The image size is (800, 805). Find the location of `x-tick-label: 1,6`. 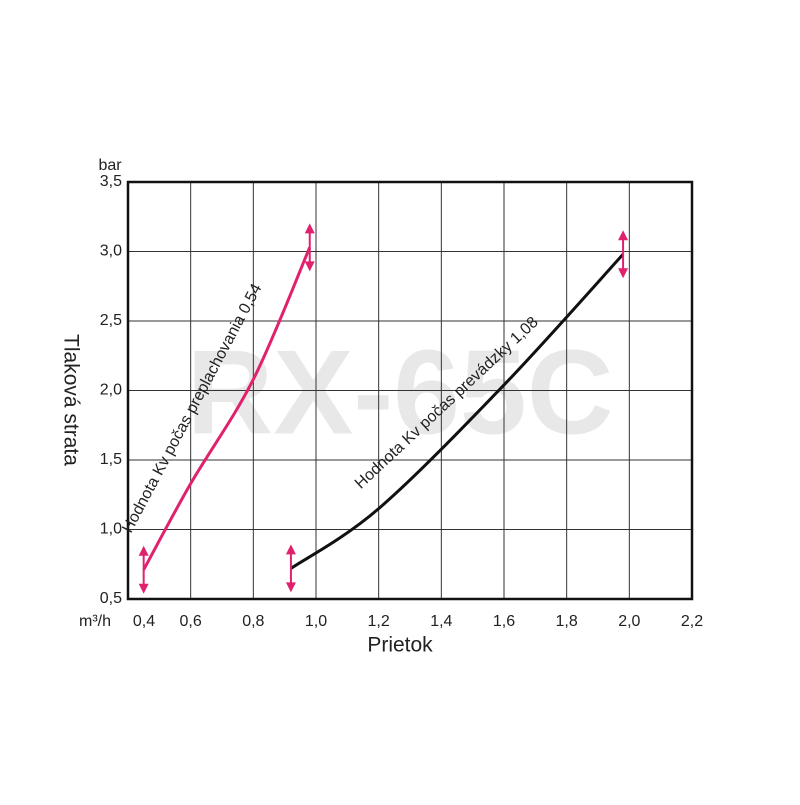

x-tick-label: 1,6 is located at coordinates (504, 621).